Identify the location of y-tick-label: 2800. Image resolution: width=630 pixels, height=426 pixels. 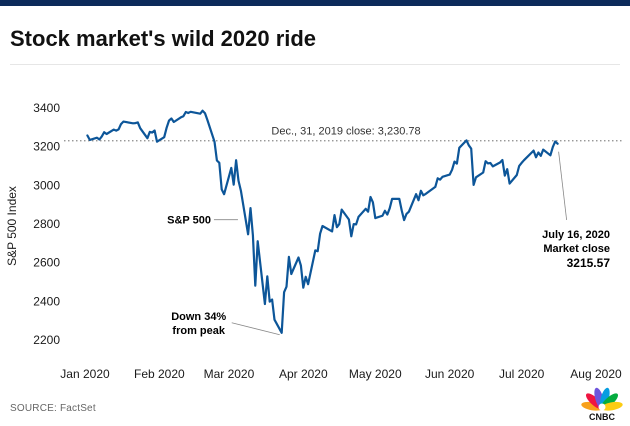
(46, 224).